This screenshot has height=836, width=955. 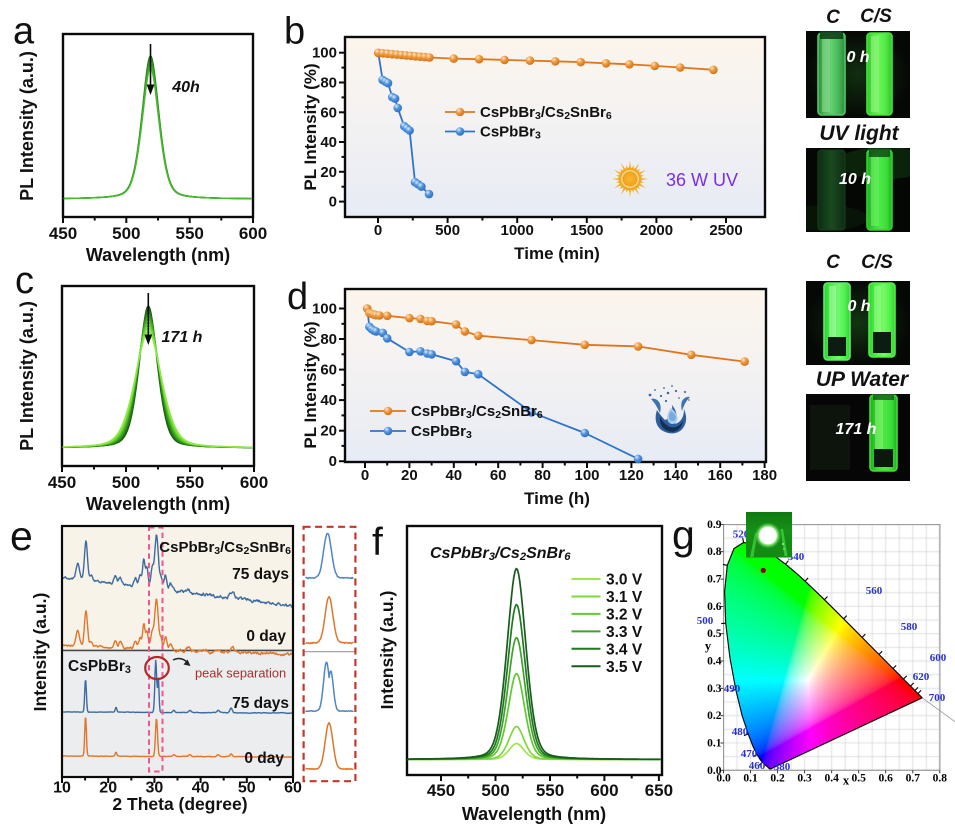 What do you see at coordinates (62, 788) in the screenshot?
I see `svg-text: 10` at bounding box center [62, 788].